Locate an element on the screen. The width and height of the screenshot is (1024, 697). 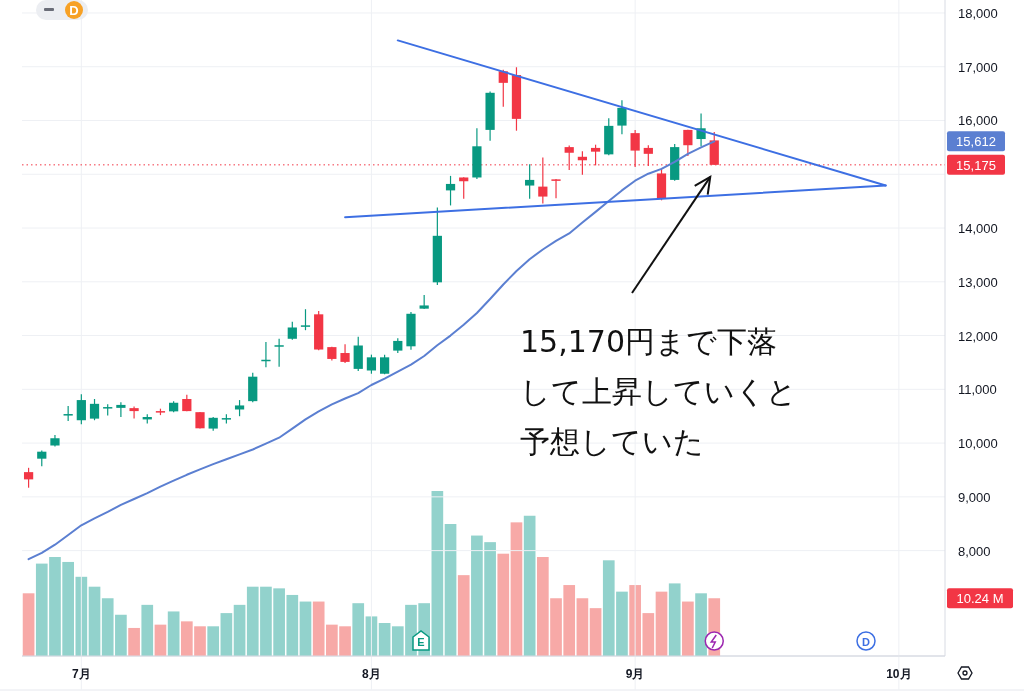
y-tick-label: 17,000 is located at coordinates (978, 67).